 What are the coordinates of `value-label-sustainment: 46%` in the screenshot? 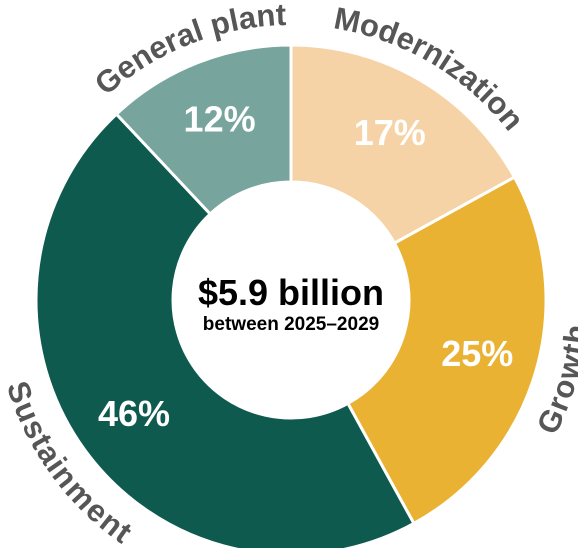 It's located at (134, 413).